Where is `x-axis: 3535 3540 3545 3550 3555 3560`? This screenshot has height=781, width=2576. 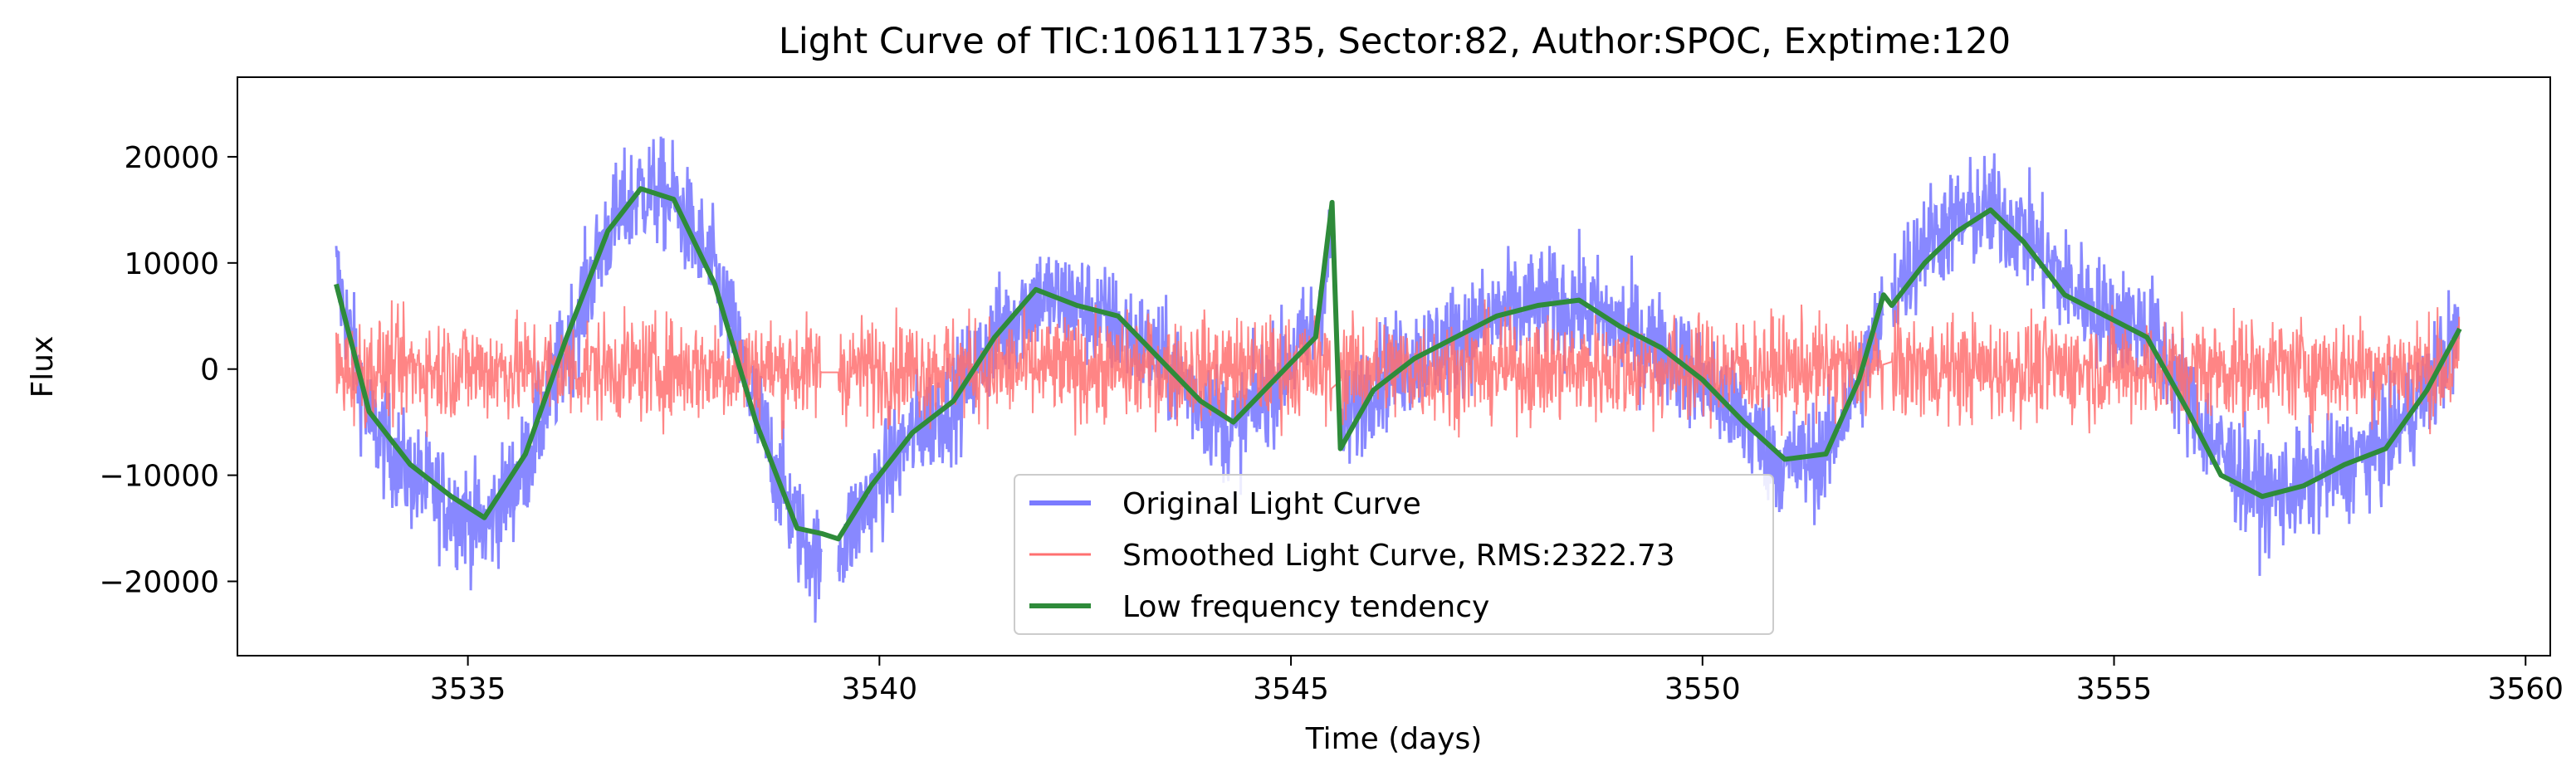
x-axis: 3535 3540 3545 3550 3555 3560 is located at coordinates (1497, 681).